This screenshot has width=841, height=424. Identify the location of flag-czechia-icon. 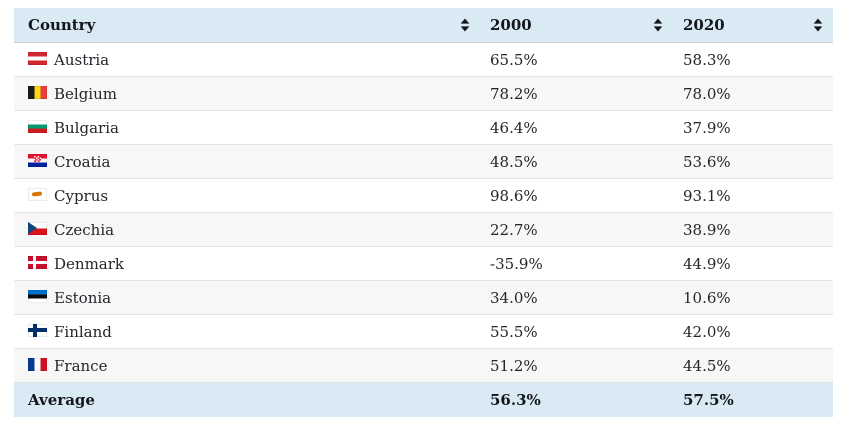
(37, 228).